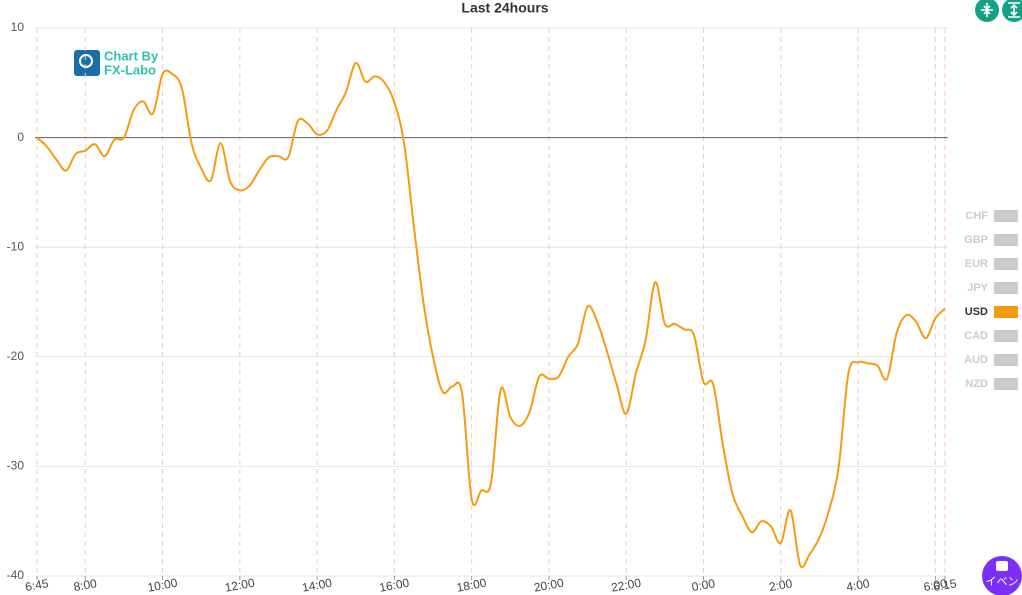  What do you see at coordinates (16, 575) in the screenshot?
I see `y-tick-label: -40` at bounding box center [16, 575].